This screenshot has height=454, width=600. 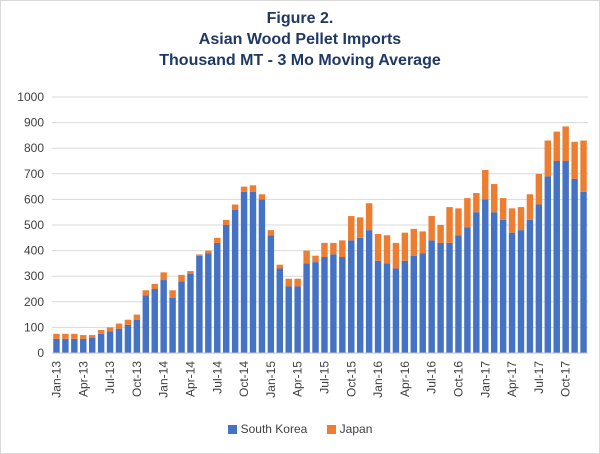 What do you see at coordinates (331, 429) in the screenshot?
I see `legend-swatch-japan` at bounding box center [331, 429].